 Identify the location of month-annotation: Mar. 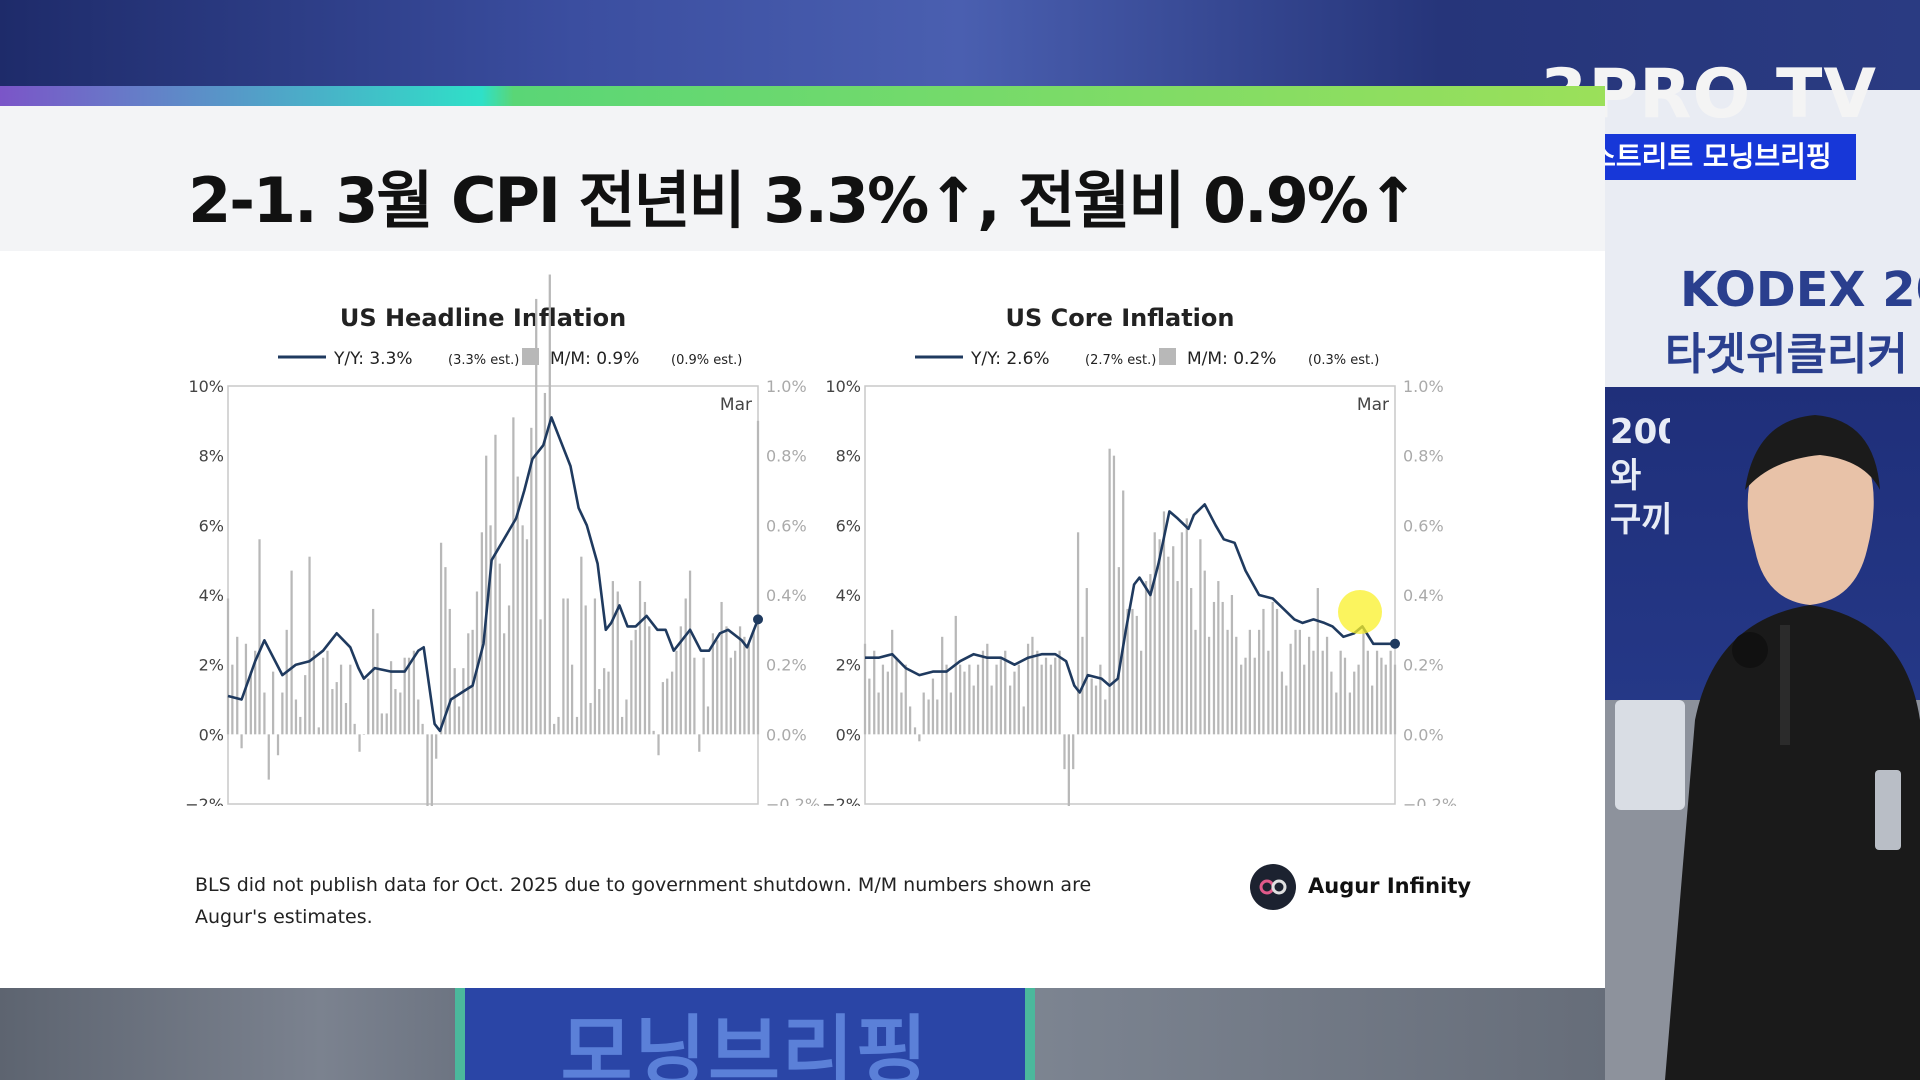
(736, 405).